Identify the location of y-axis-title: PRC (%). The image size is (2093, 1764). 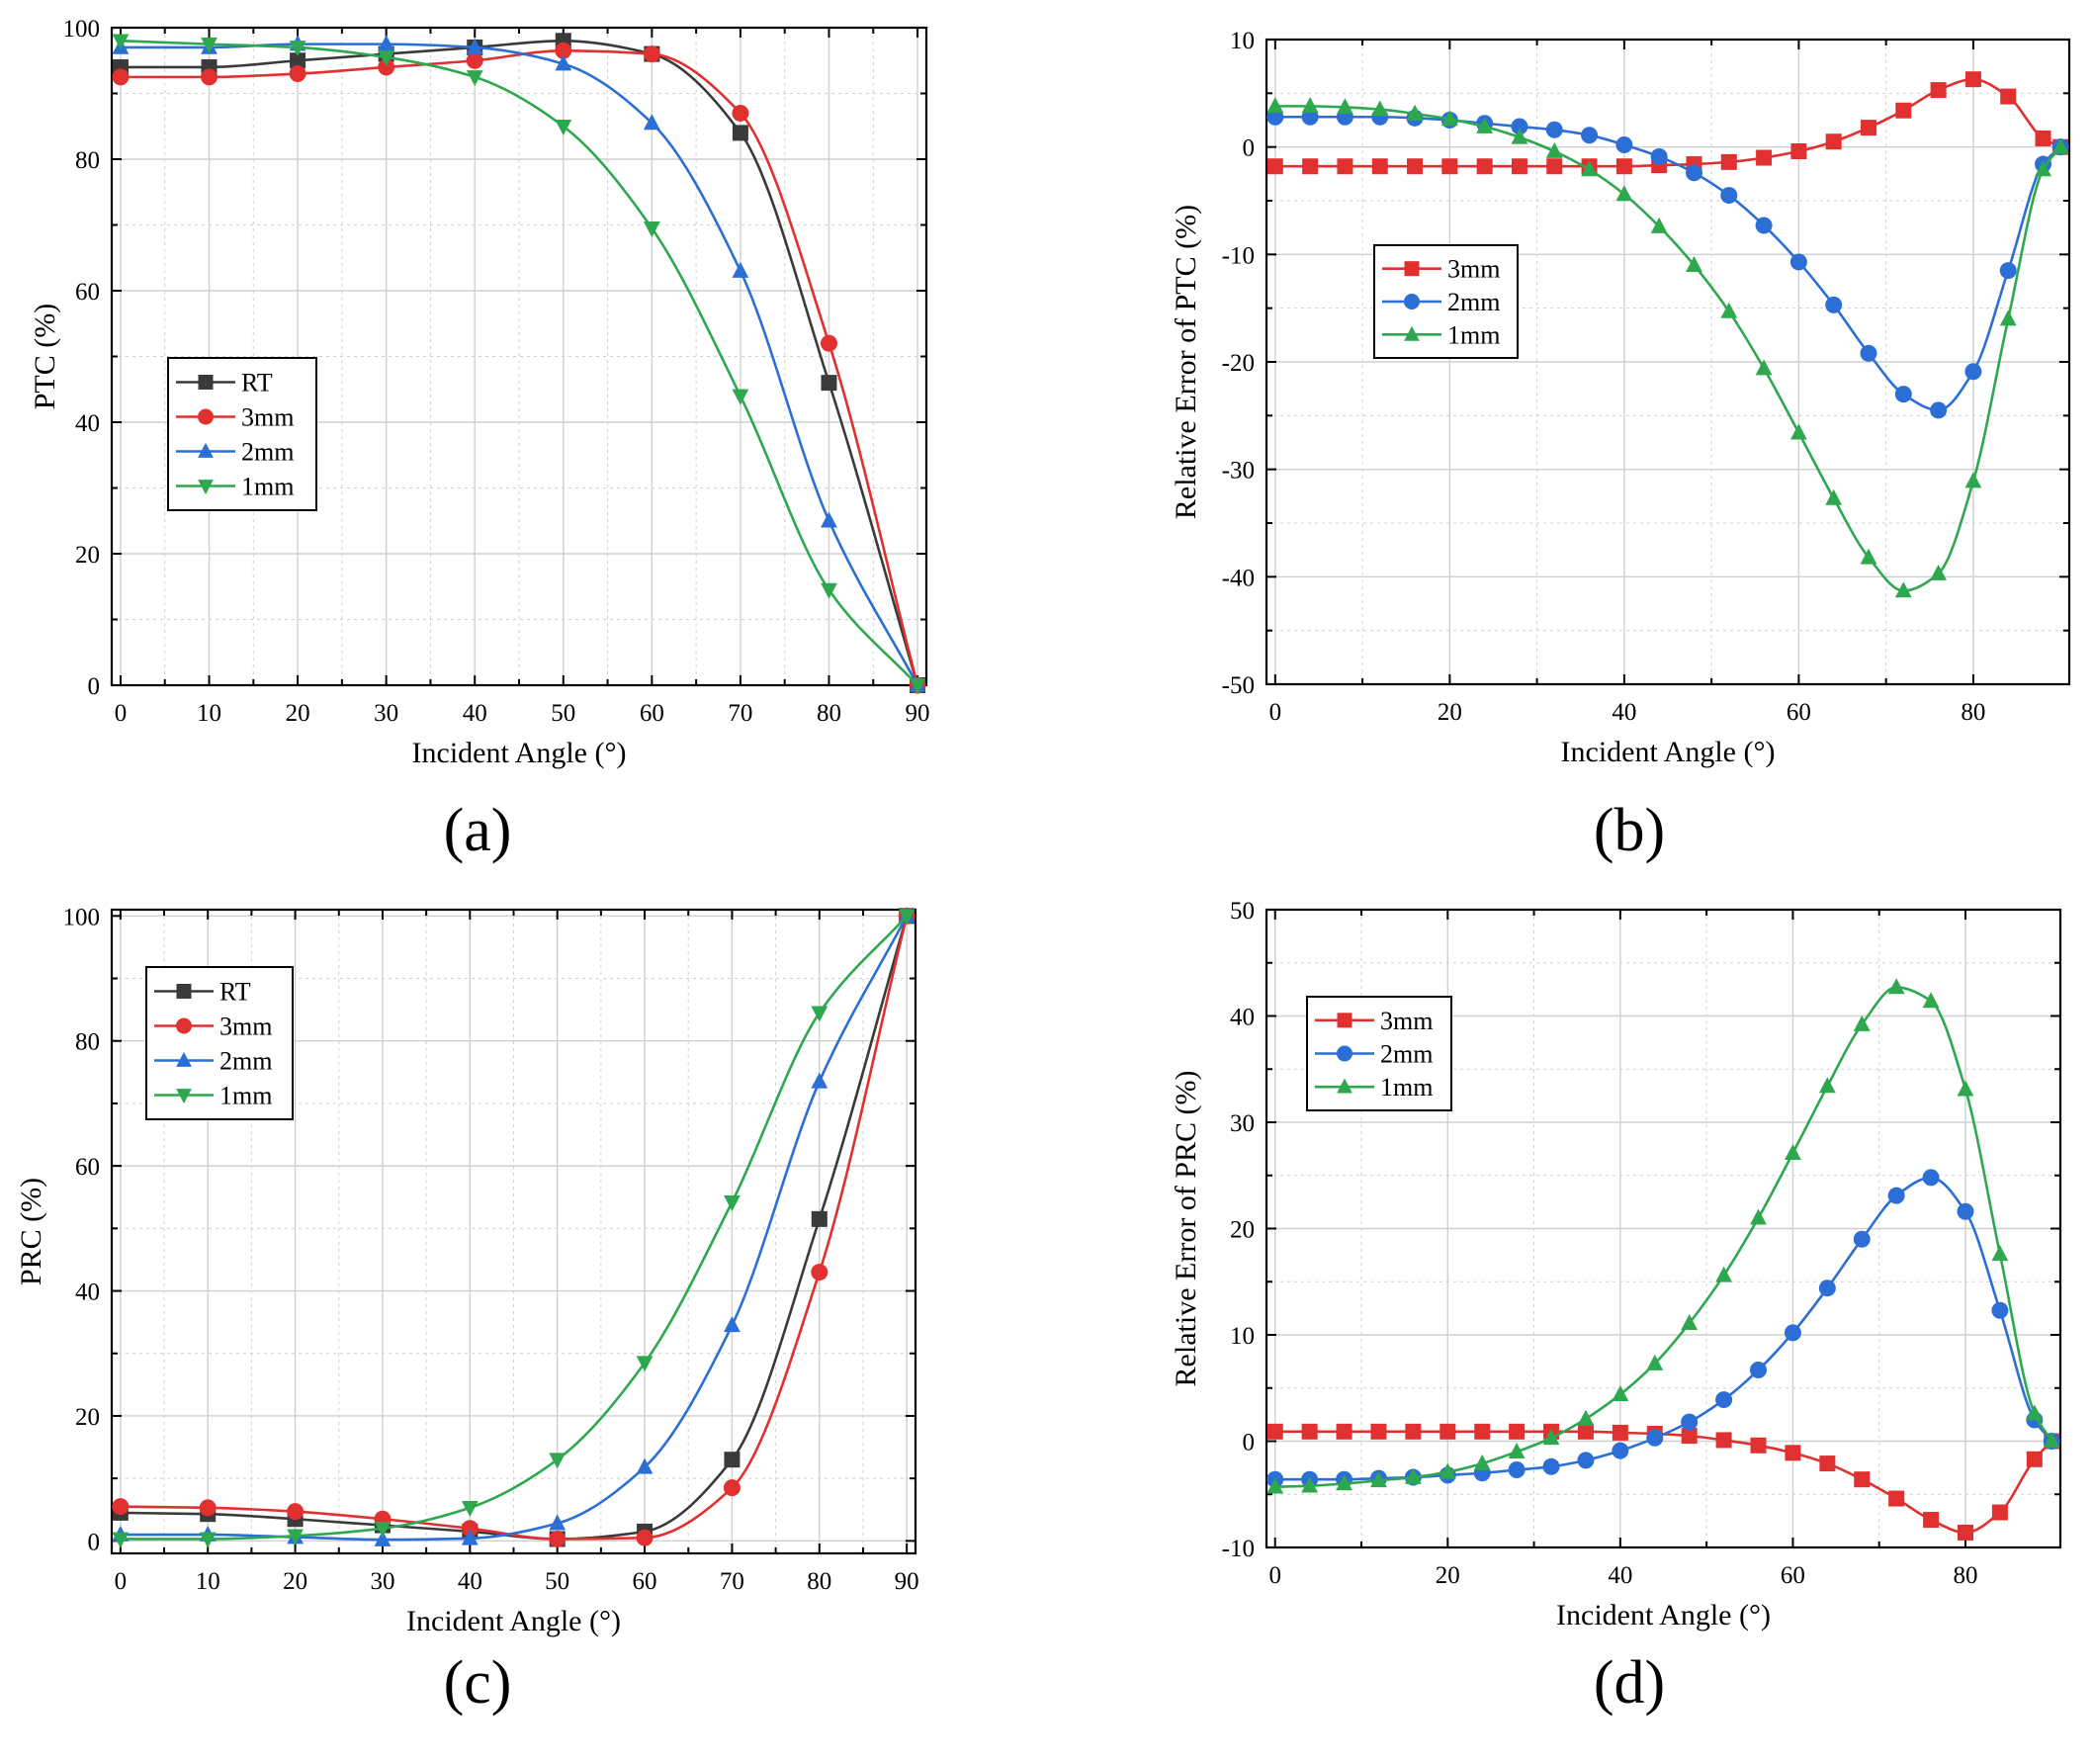
(31, 1231).